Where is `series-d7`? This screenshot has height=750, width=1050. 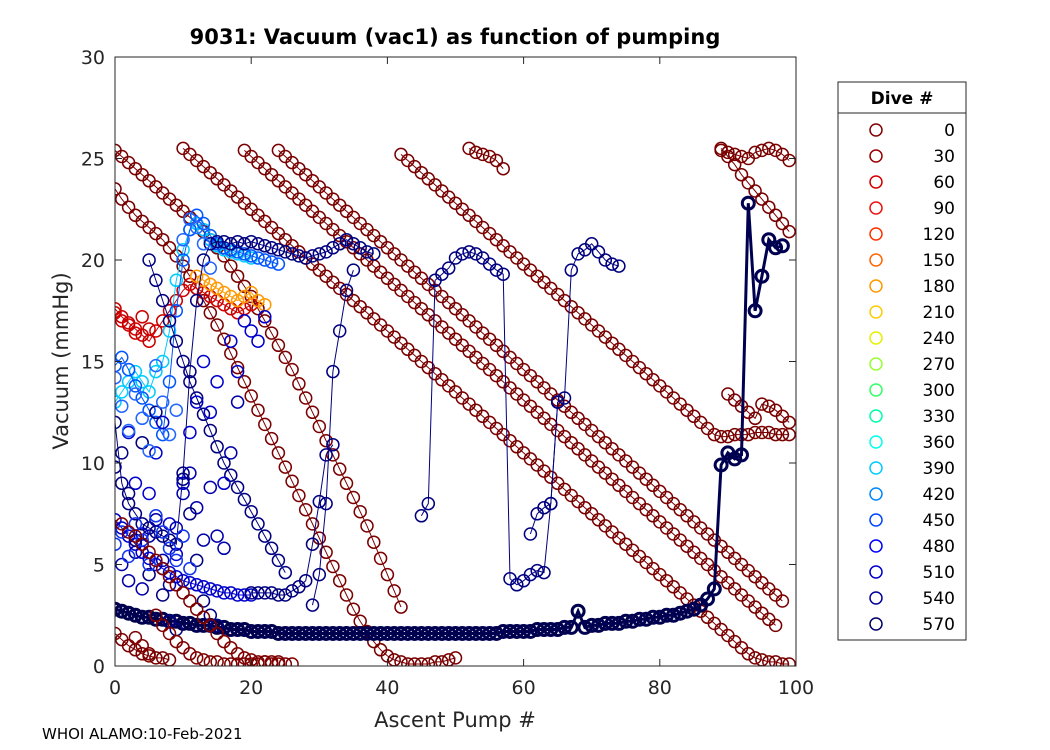
series-d7 is located at coordinates (755, 190).